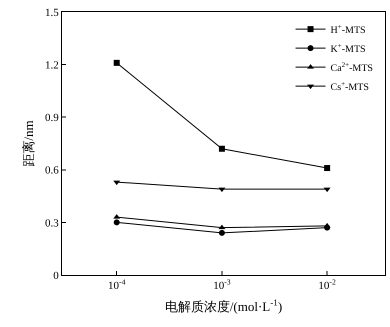 Image resolution: width=390 pixels, height=327 pixels. I want to click on y-tick-label: 0.6, so click(52, 170).